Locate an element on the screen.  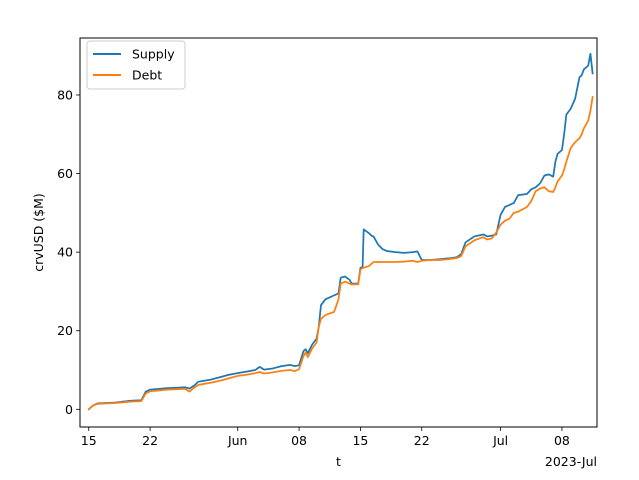
x-axis: 15 22 Jun 08 15 22 Jul 08 is located at coordinates (325, 437).